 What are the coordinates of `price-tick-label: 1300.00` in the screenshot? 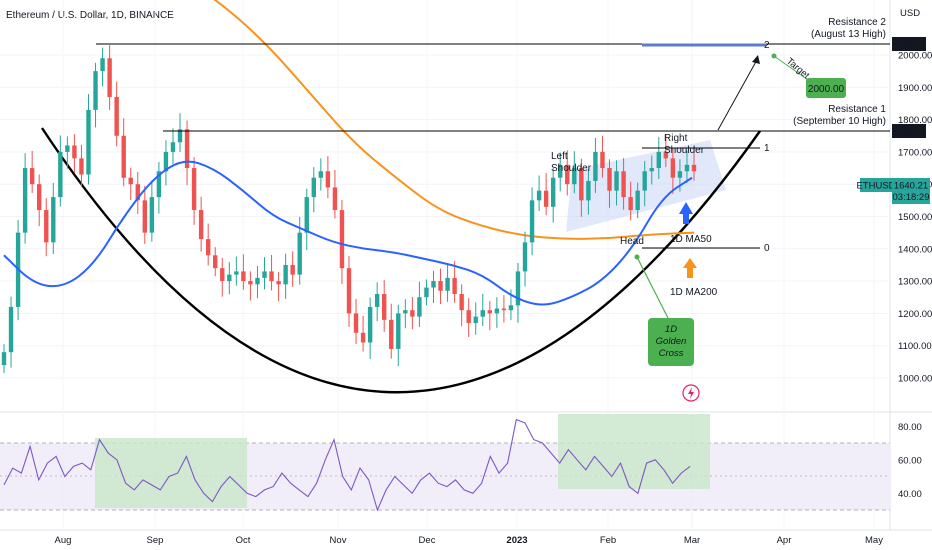 It's located at (915, 282).